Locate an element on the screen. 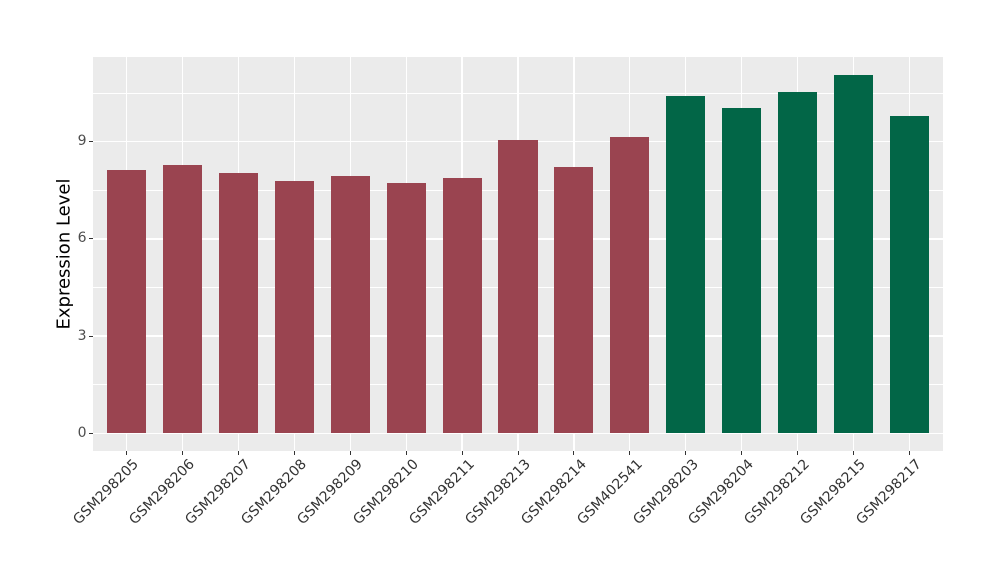 This screenshot has width=1000, height=580. y-tick-label: 0 is located at coordinates (82, 432).